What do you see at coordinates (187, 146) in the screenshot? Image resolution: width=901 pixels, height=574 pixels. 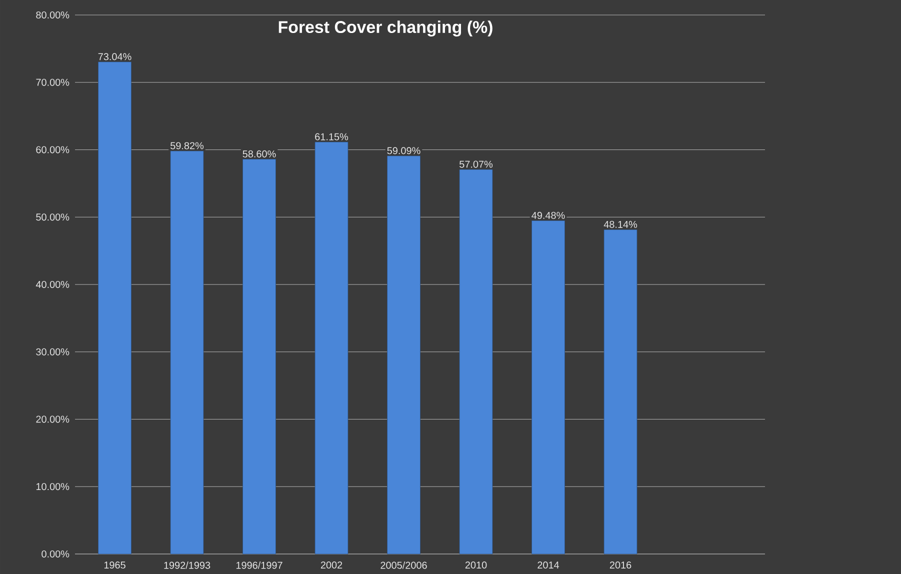 I see `data-label: 59.82%` at bounding box center [187, 146].